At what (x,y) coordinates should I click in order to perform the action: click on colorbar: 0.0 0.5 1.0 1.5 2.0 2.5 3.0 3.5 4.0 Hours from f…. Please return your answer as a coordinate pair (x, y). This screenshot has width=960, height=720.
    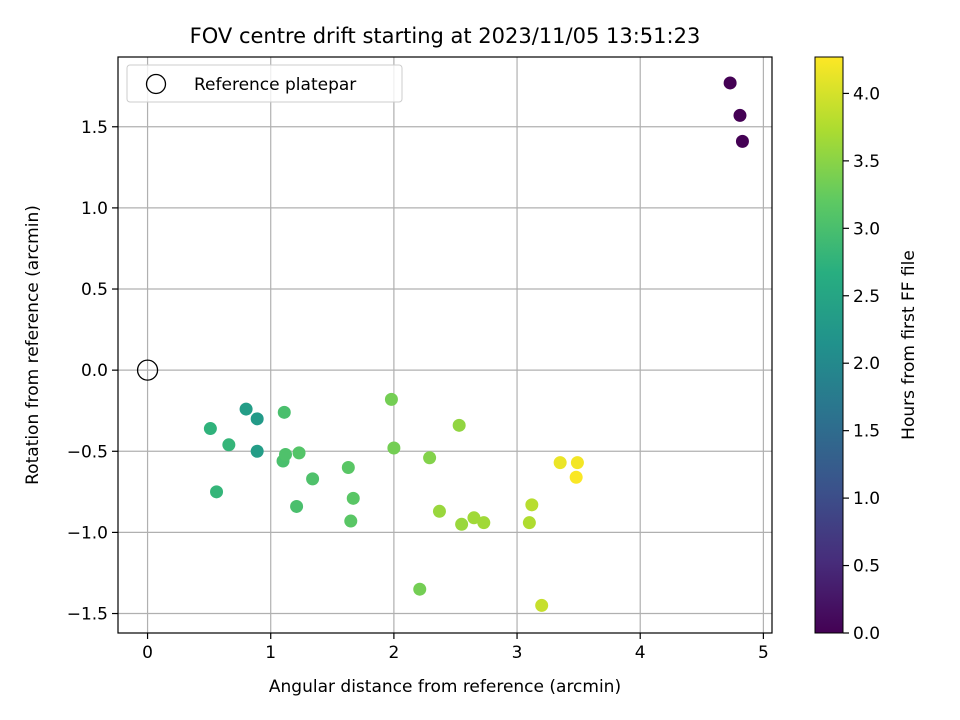
    Looking at the image, I should click on (866, 350).